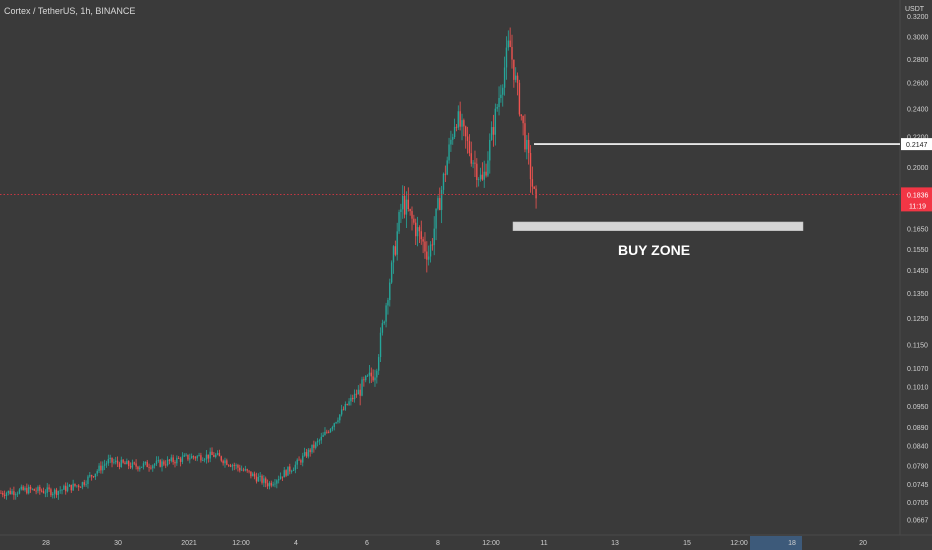 The image size is (932, 550). I want to click on y-tick-label: 0.1350, so click(918, 294).